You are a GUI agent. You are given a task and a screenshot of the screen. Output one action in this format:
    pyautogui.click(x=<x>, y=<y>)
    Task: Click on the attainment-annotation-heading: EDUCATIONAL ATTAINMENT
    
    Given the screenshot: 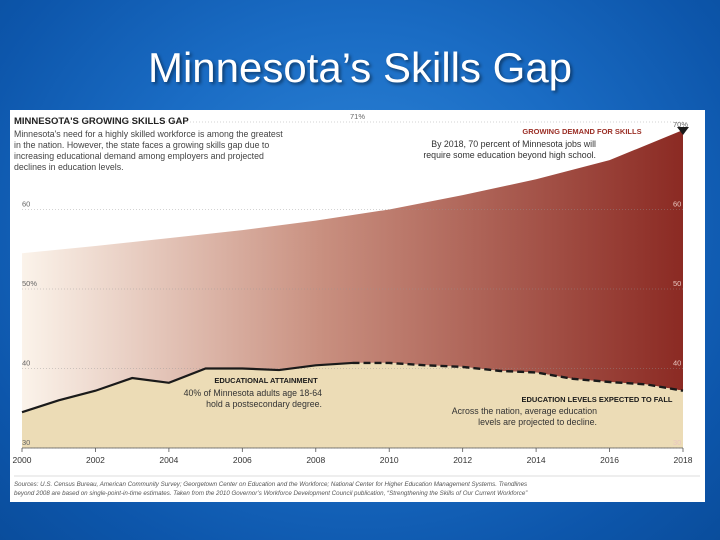 What is the action you would take?
    pyautogui.click(x=266, y=380)
    